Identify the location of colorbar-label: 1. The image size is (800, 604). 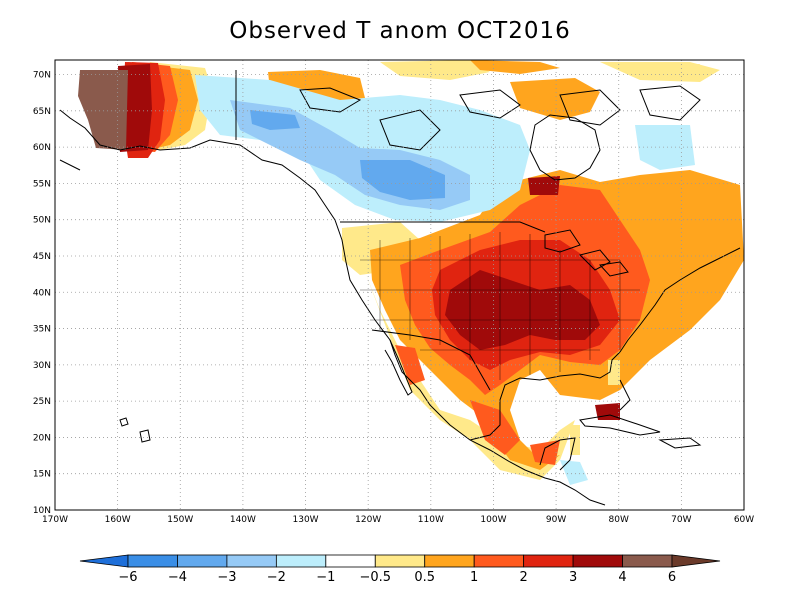
(474, 577).